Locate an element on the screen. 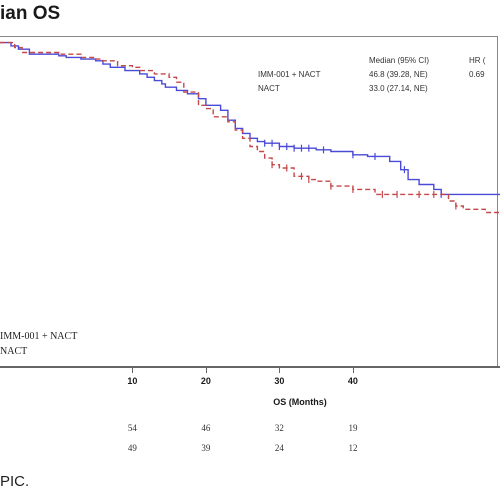 The image size is (500, 500). risk-count: 54 is located at coordinates (132, 428).